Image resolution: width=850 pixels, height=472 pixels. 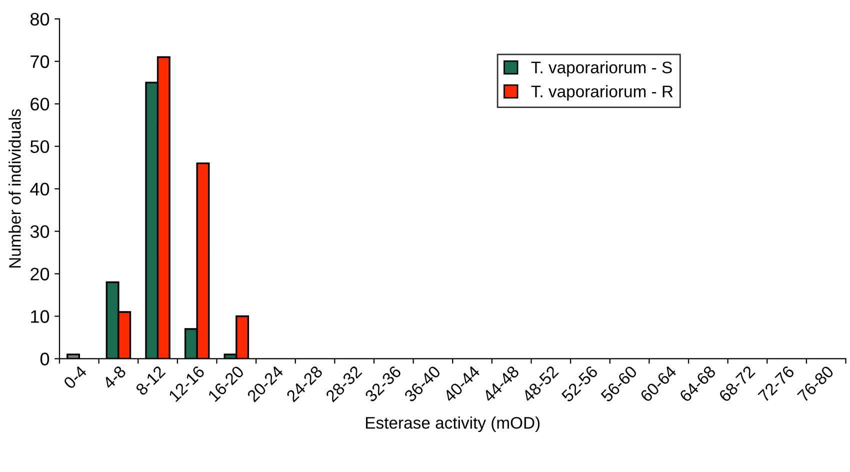 I want to click on y-tick-label: 10, so click(x=40, y=316).